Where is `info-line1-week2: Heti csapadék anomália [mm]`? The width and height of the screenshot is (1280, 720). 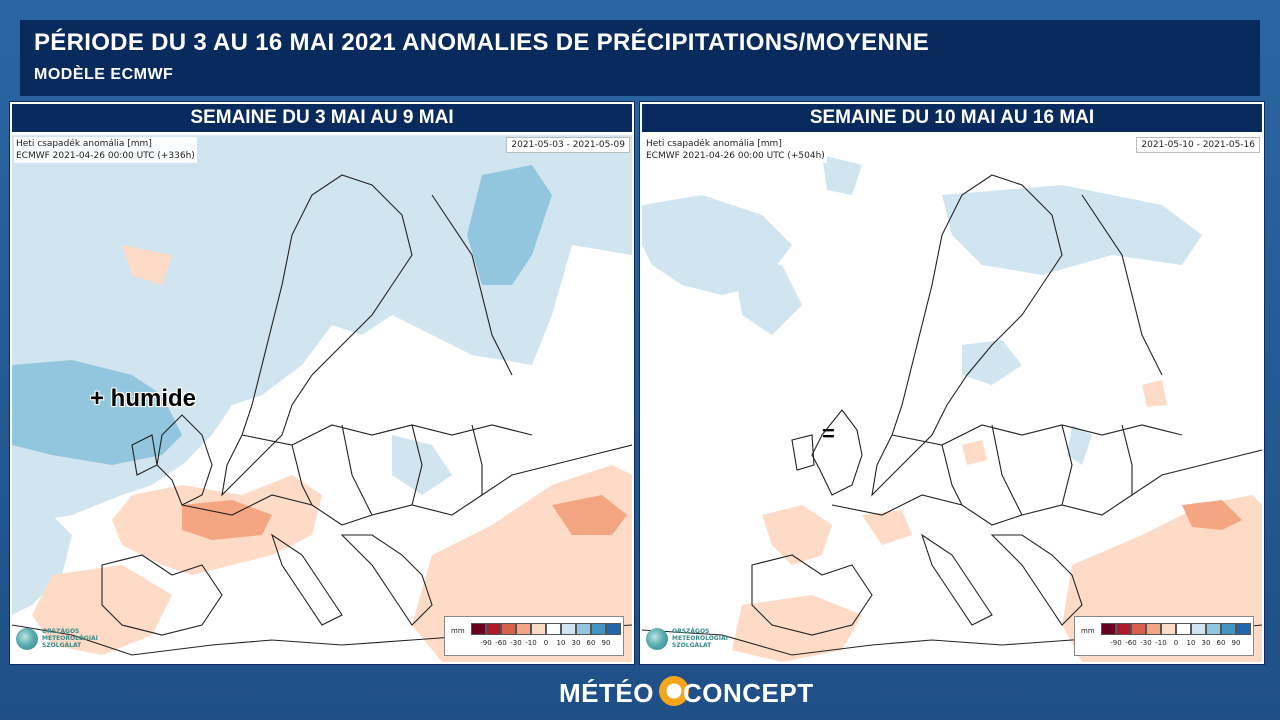
info-line1-week2: Heti csapadék anomália [mm] is located at coordinates (714, 144).